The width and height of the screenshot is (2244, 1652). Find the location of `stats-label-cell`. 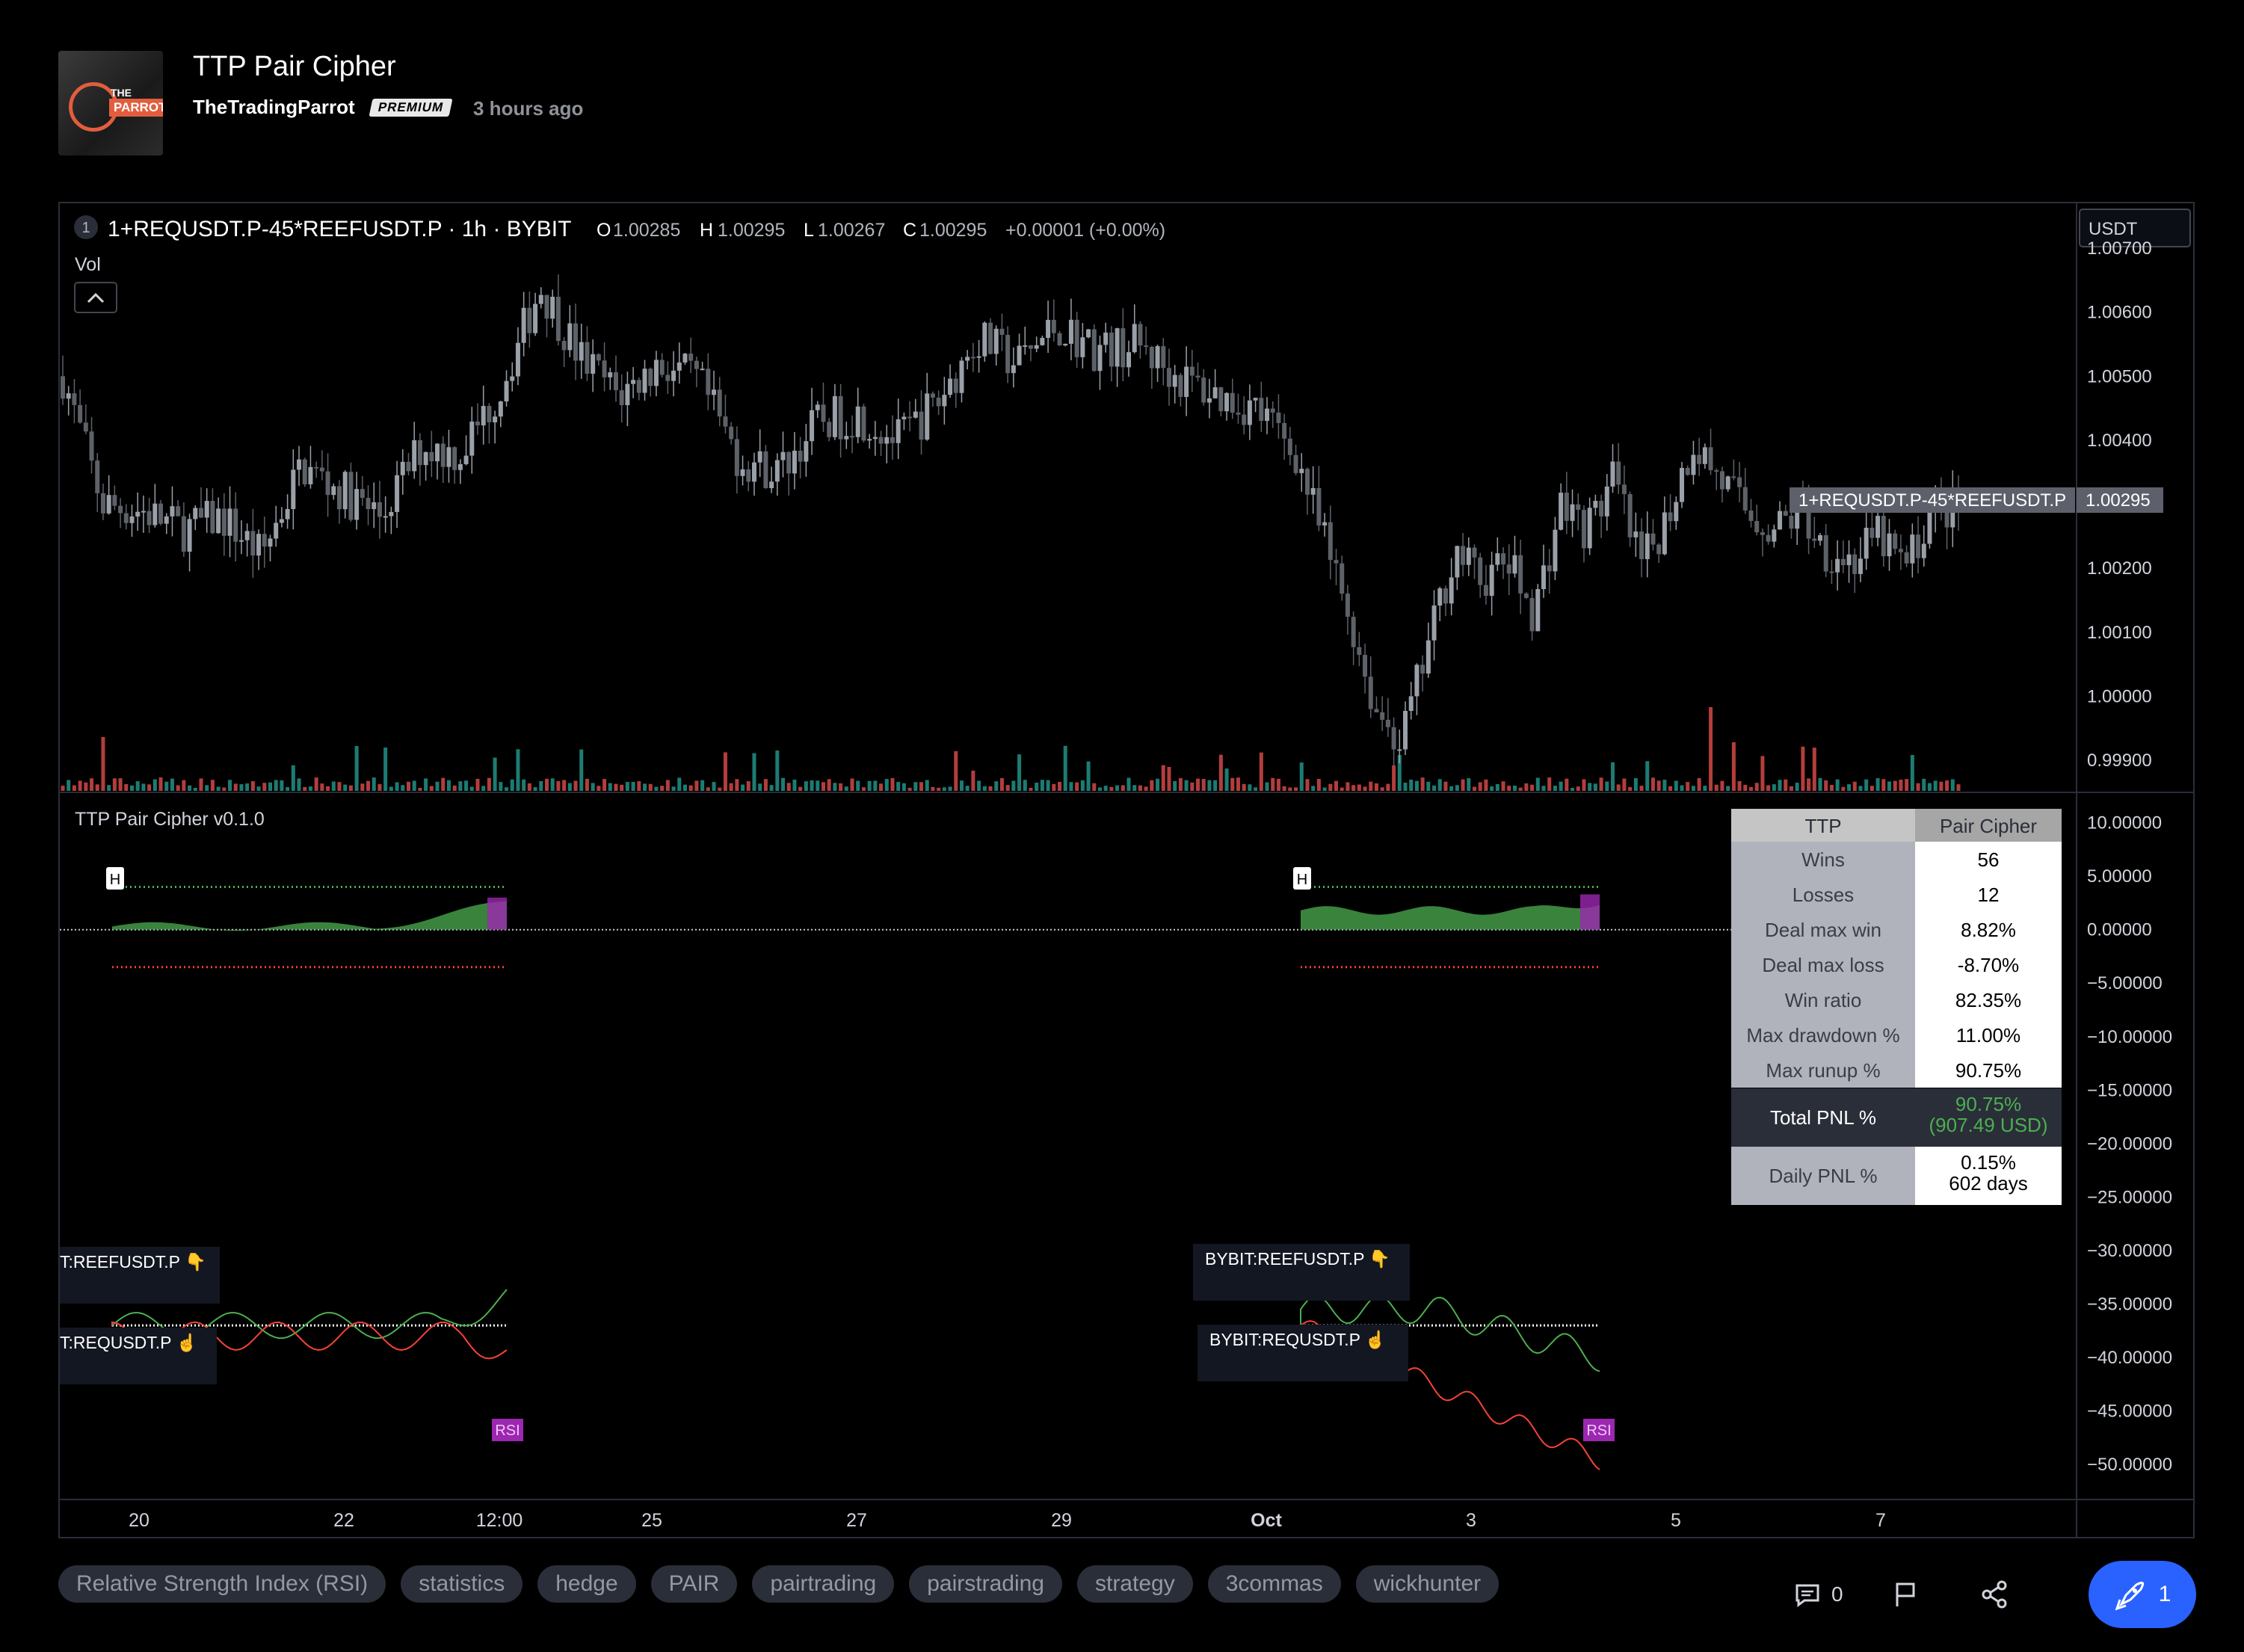

stats-label-cell is located at coordinates (1823, 860).